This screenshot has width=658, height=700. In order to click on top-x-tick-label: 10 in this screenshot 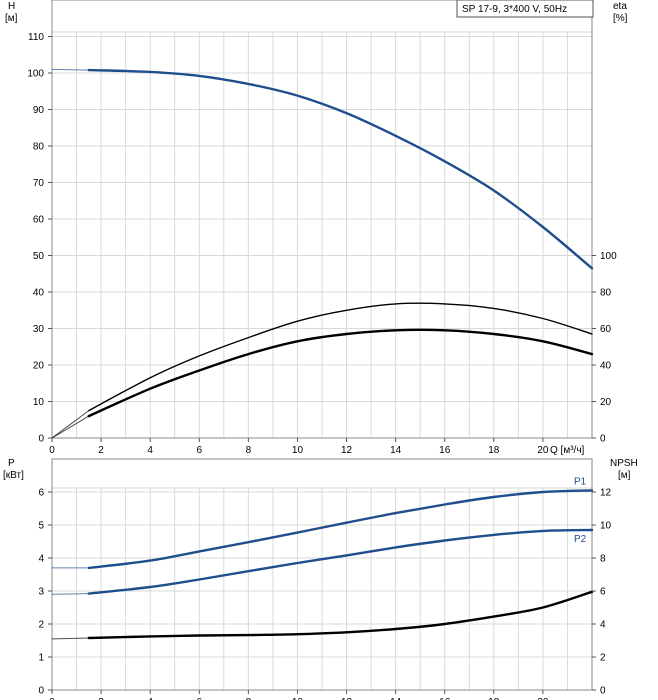, I will do `click(298, 450)`.